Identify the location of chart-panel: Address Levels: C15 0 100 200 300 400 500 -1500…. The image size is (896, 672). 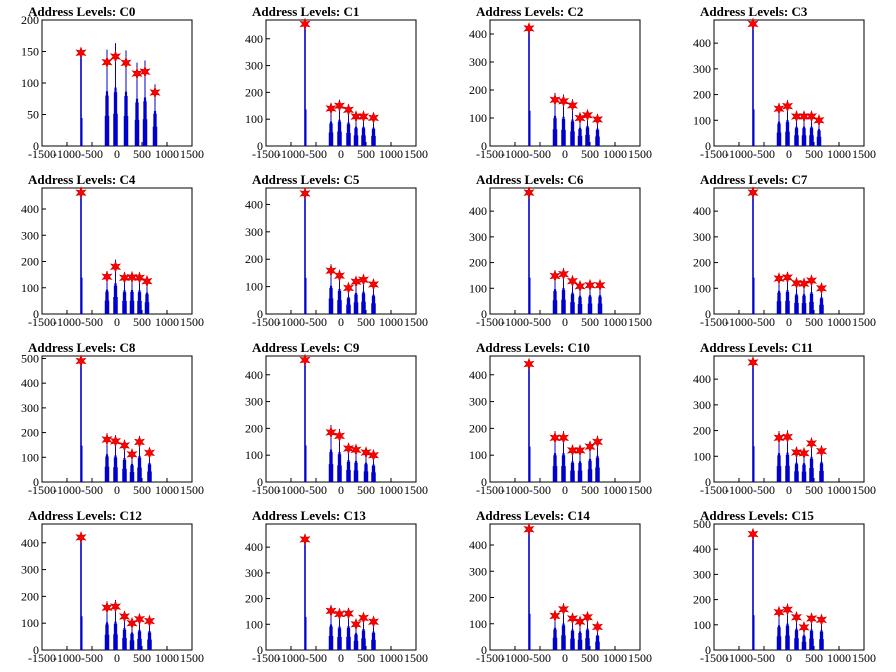
(784, 586).